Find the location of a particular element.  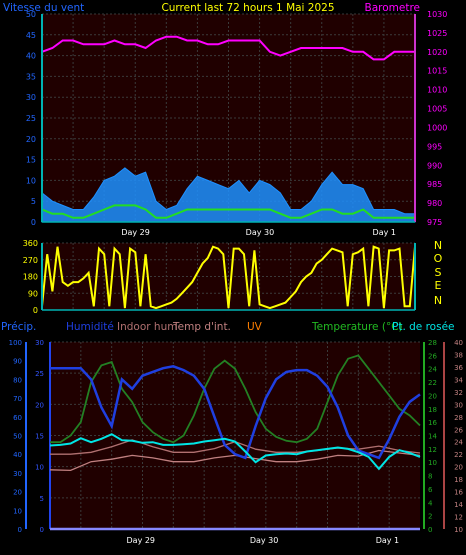

temp-tick-label: 10 is located at coordinates (432, 463).